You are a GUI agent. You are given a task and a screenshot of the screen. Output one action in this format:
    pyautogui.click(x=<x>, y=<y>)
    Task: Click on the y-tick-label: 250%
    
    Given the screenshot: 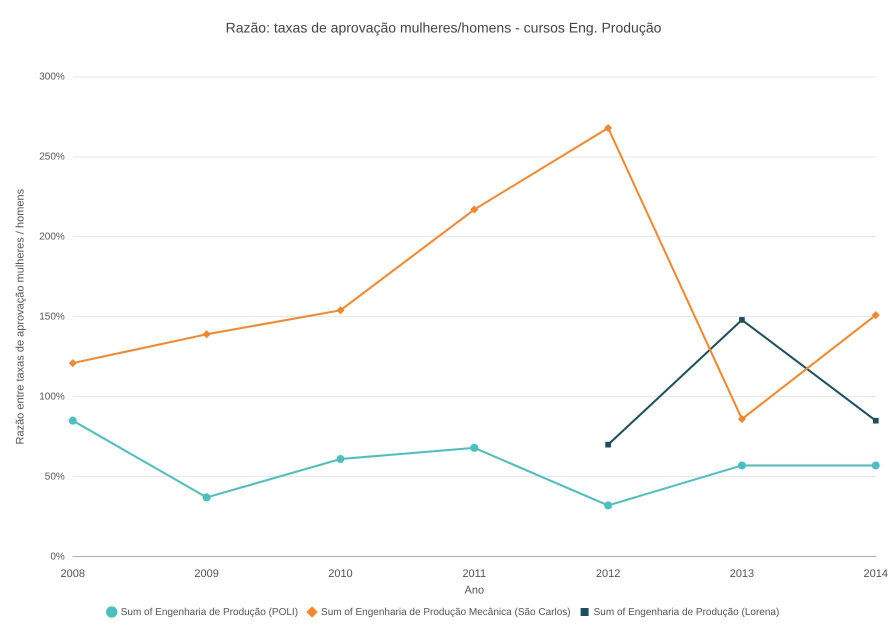 What is the action you would take?
    pyautogui.click(x=52, y=157)
    